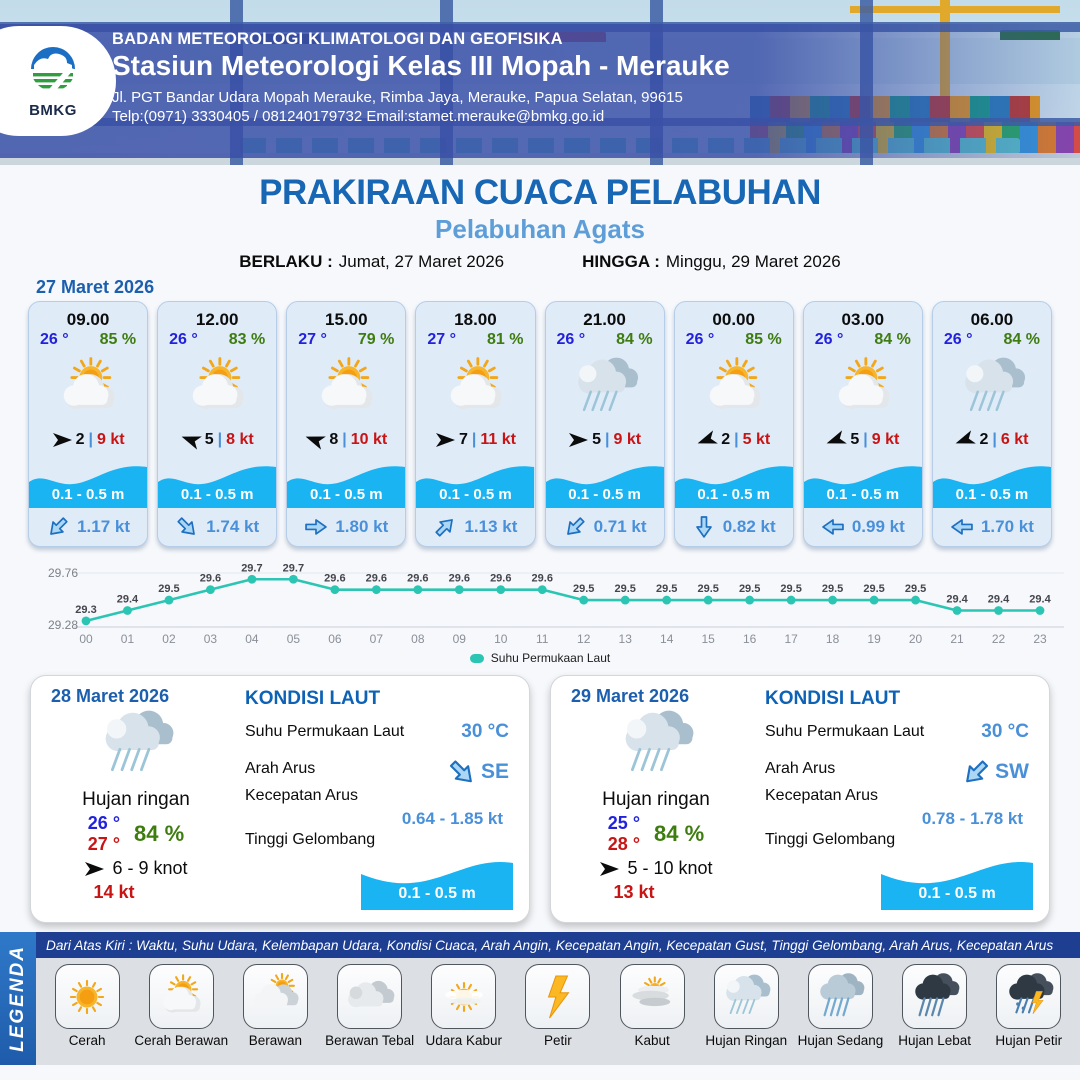 This screenshot has height=1080, width=1080. What do you see at coordinates (275, 996) in the screenshot?
I see `berawan-icon` at bounding box center [275, 996].